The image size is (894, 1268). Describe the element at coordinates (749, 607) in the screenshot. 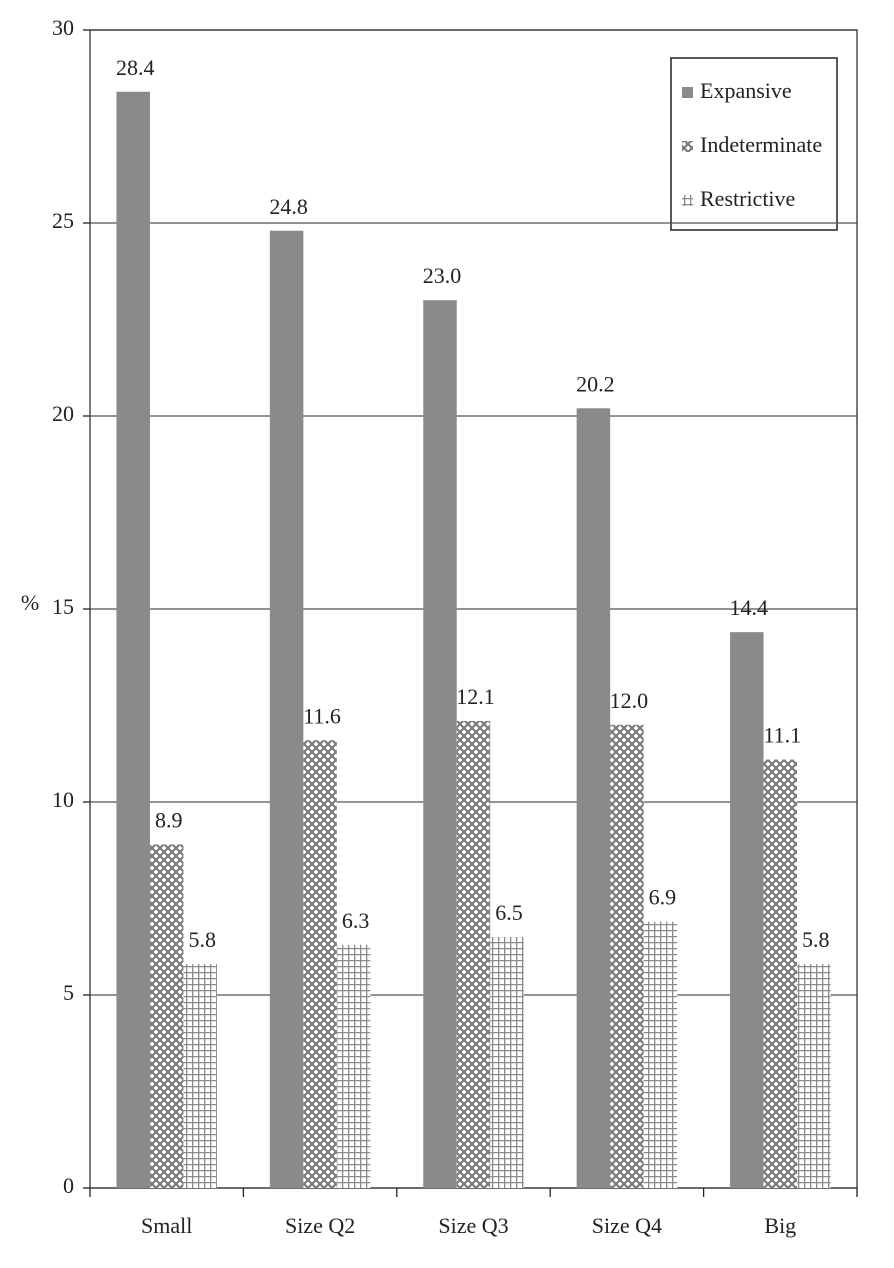

I see `value-label: 14.4` at that location.